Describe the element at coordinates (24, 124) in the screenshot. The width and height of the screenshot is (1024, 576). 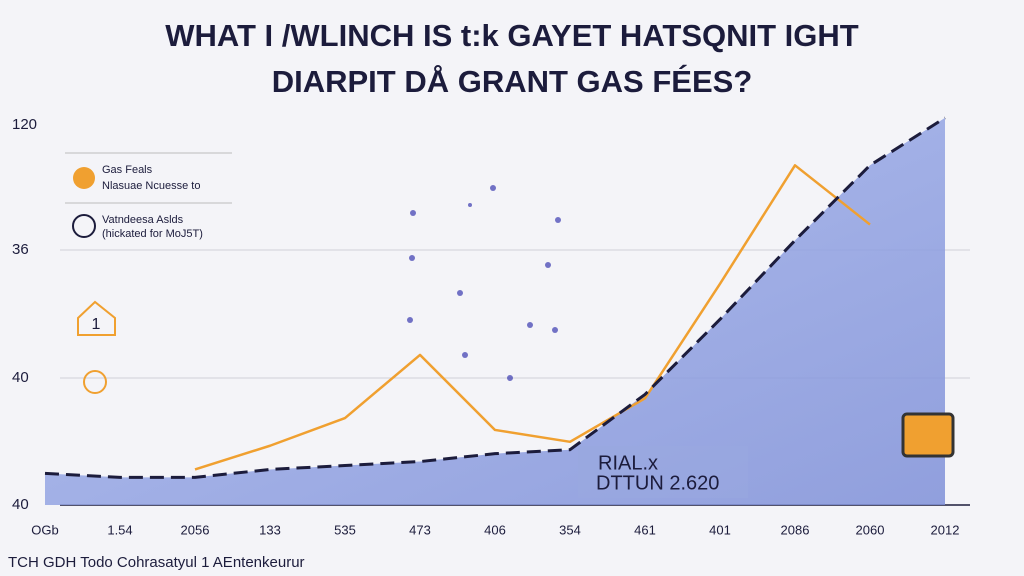
I see `y-tick-label: 120` at that location.